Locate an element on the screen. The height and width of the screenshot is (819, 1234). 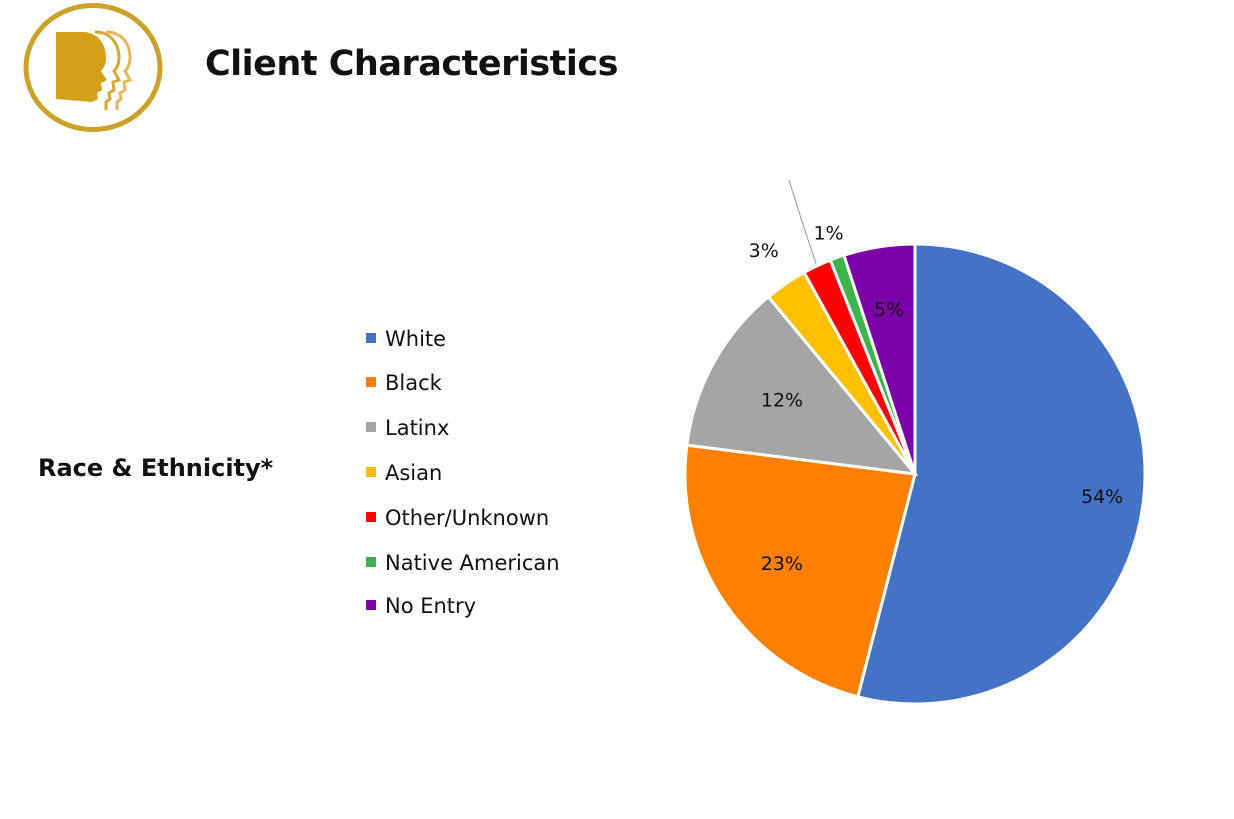
data-label: 5% is located at coordinates (889, 310).